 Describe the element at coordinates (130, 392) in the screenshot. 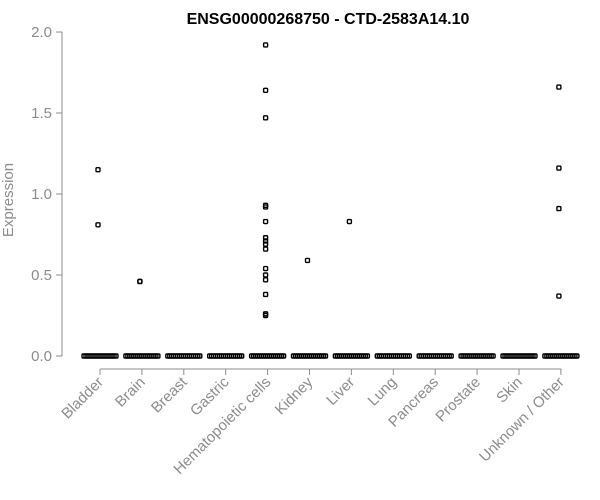

I see `x-tick-label: Brain` at that location.